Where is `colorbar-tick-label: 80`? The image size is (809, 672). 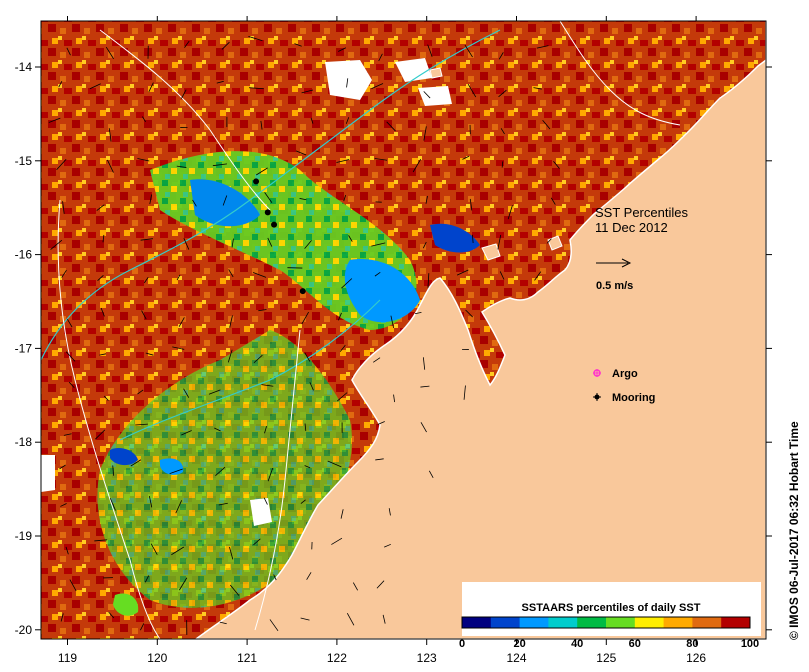
colorbar-tick-label: 80 is located at coordinates (692, 644).